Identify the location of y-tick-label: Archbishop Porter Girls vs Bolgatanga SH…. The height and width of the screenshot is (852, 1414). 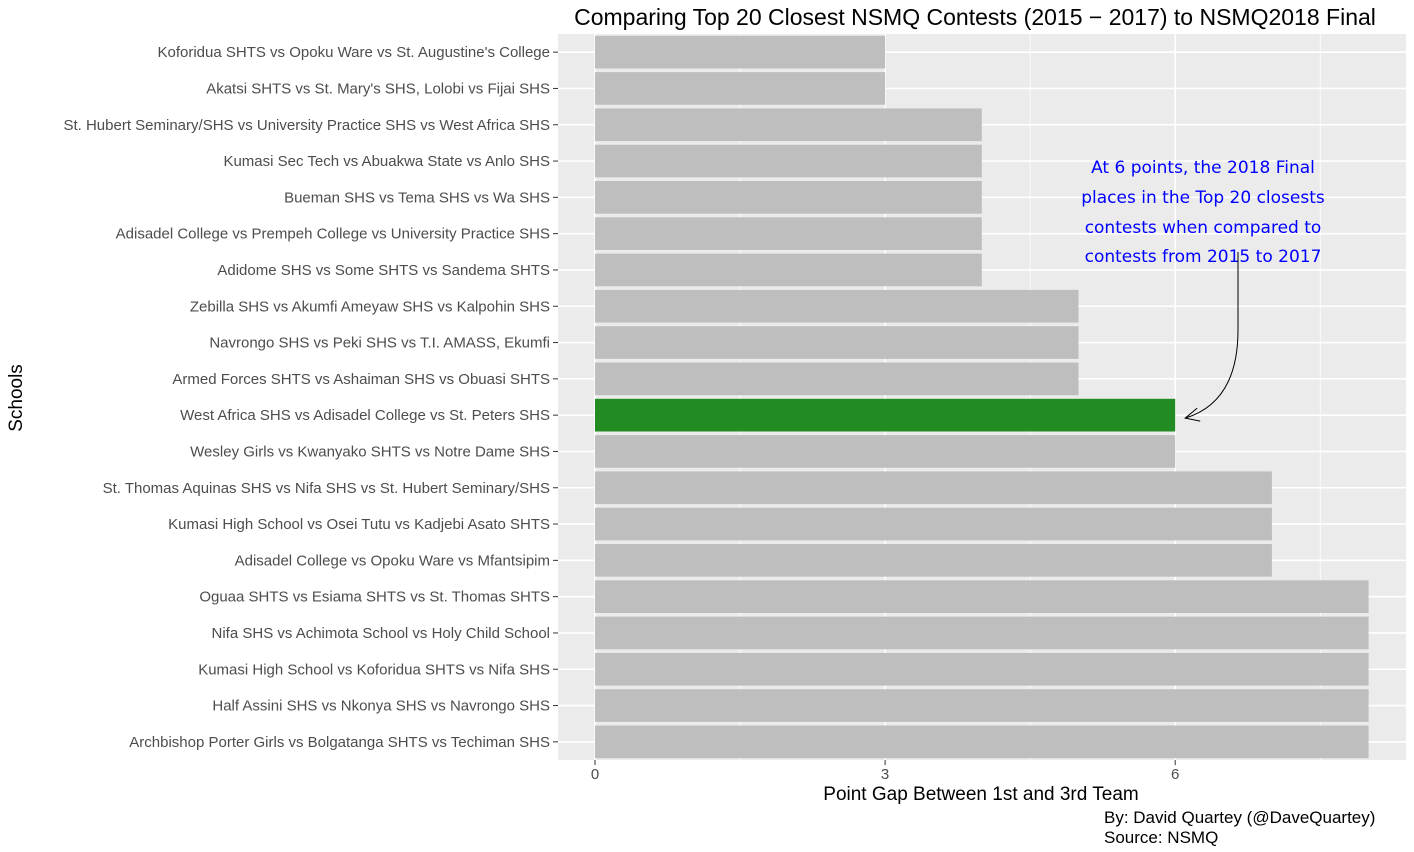
(339, 742).